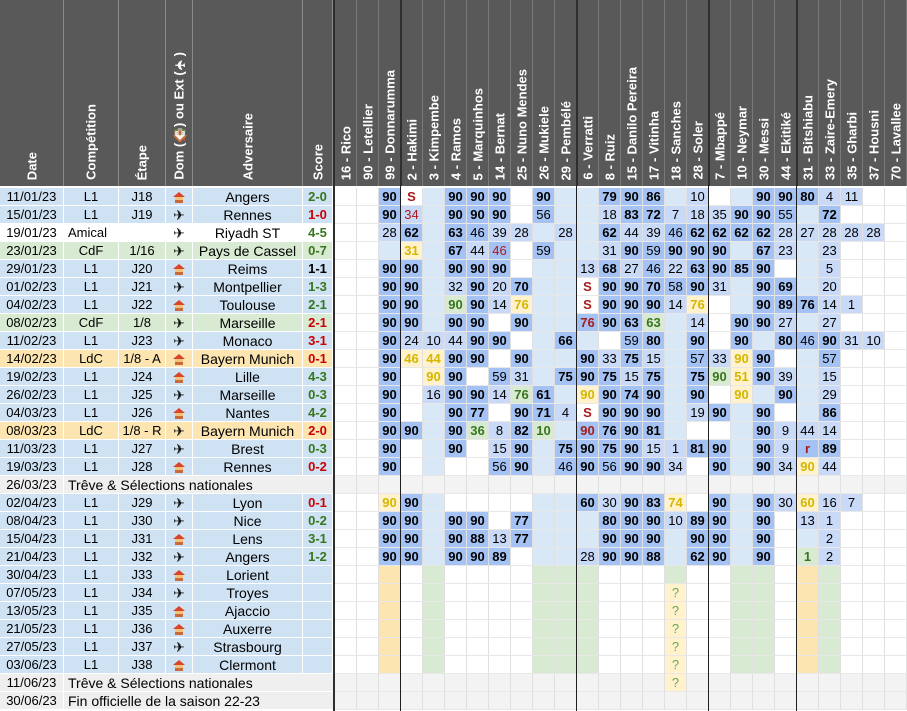  I want to click on treve-label: Fin officielle de la saison 22-23, so click(199, 701).